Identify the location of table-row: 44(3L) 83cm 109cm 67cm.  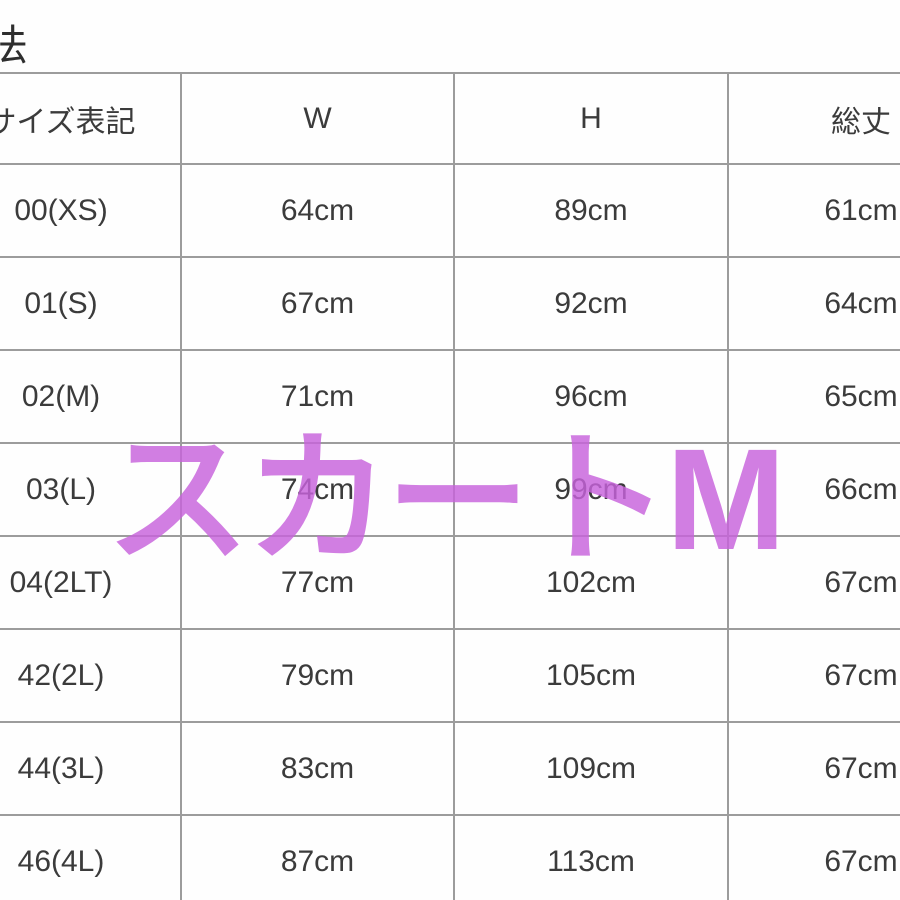
(450, 768).